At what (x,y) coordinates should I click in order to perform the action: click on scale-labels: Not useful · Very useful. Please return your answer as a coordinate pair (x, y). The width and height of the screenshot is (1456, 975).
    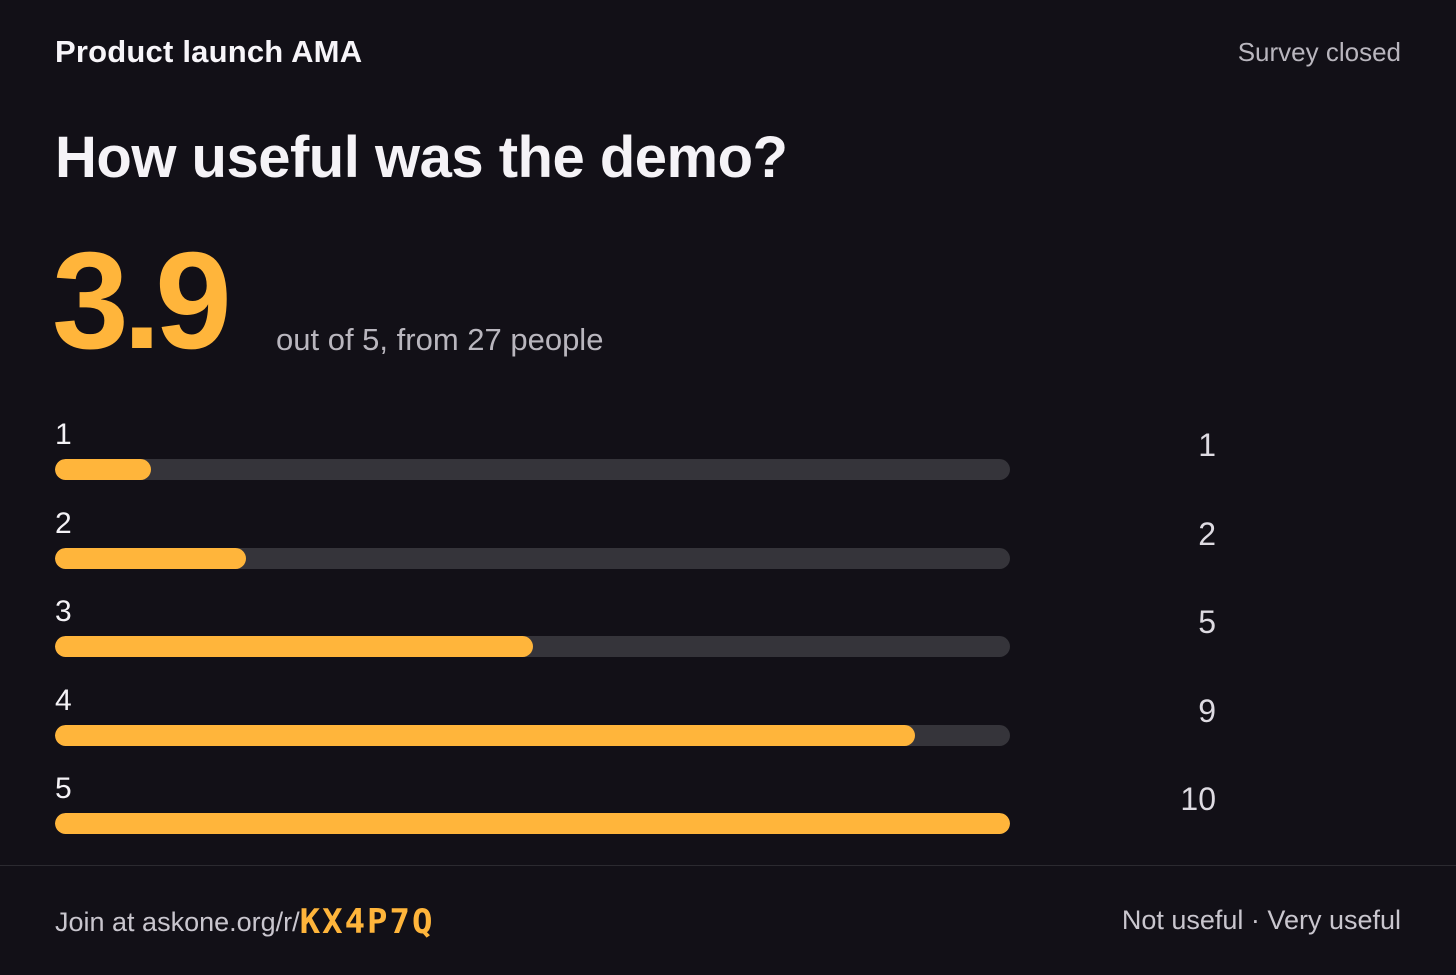
    Looking at the image, I should click on (1261, 920).